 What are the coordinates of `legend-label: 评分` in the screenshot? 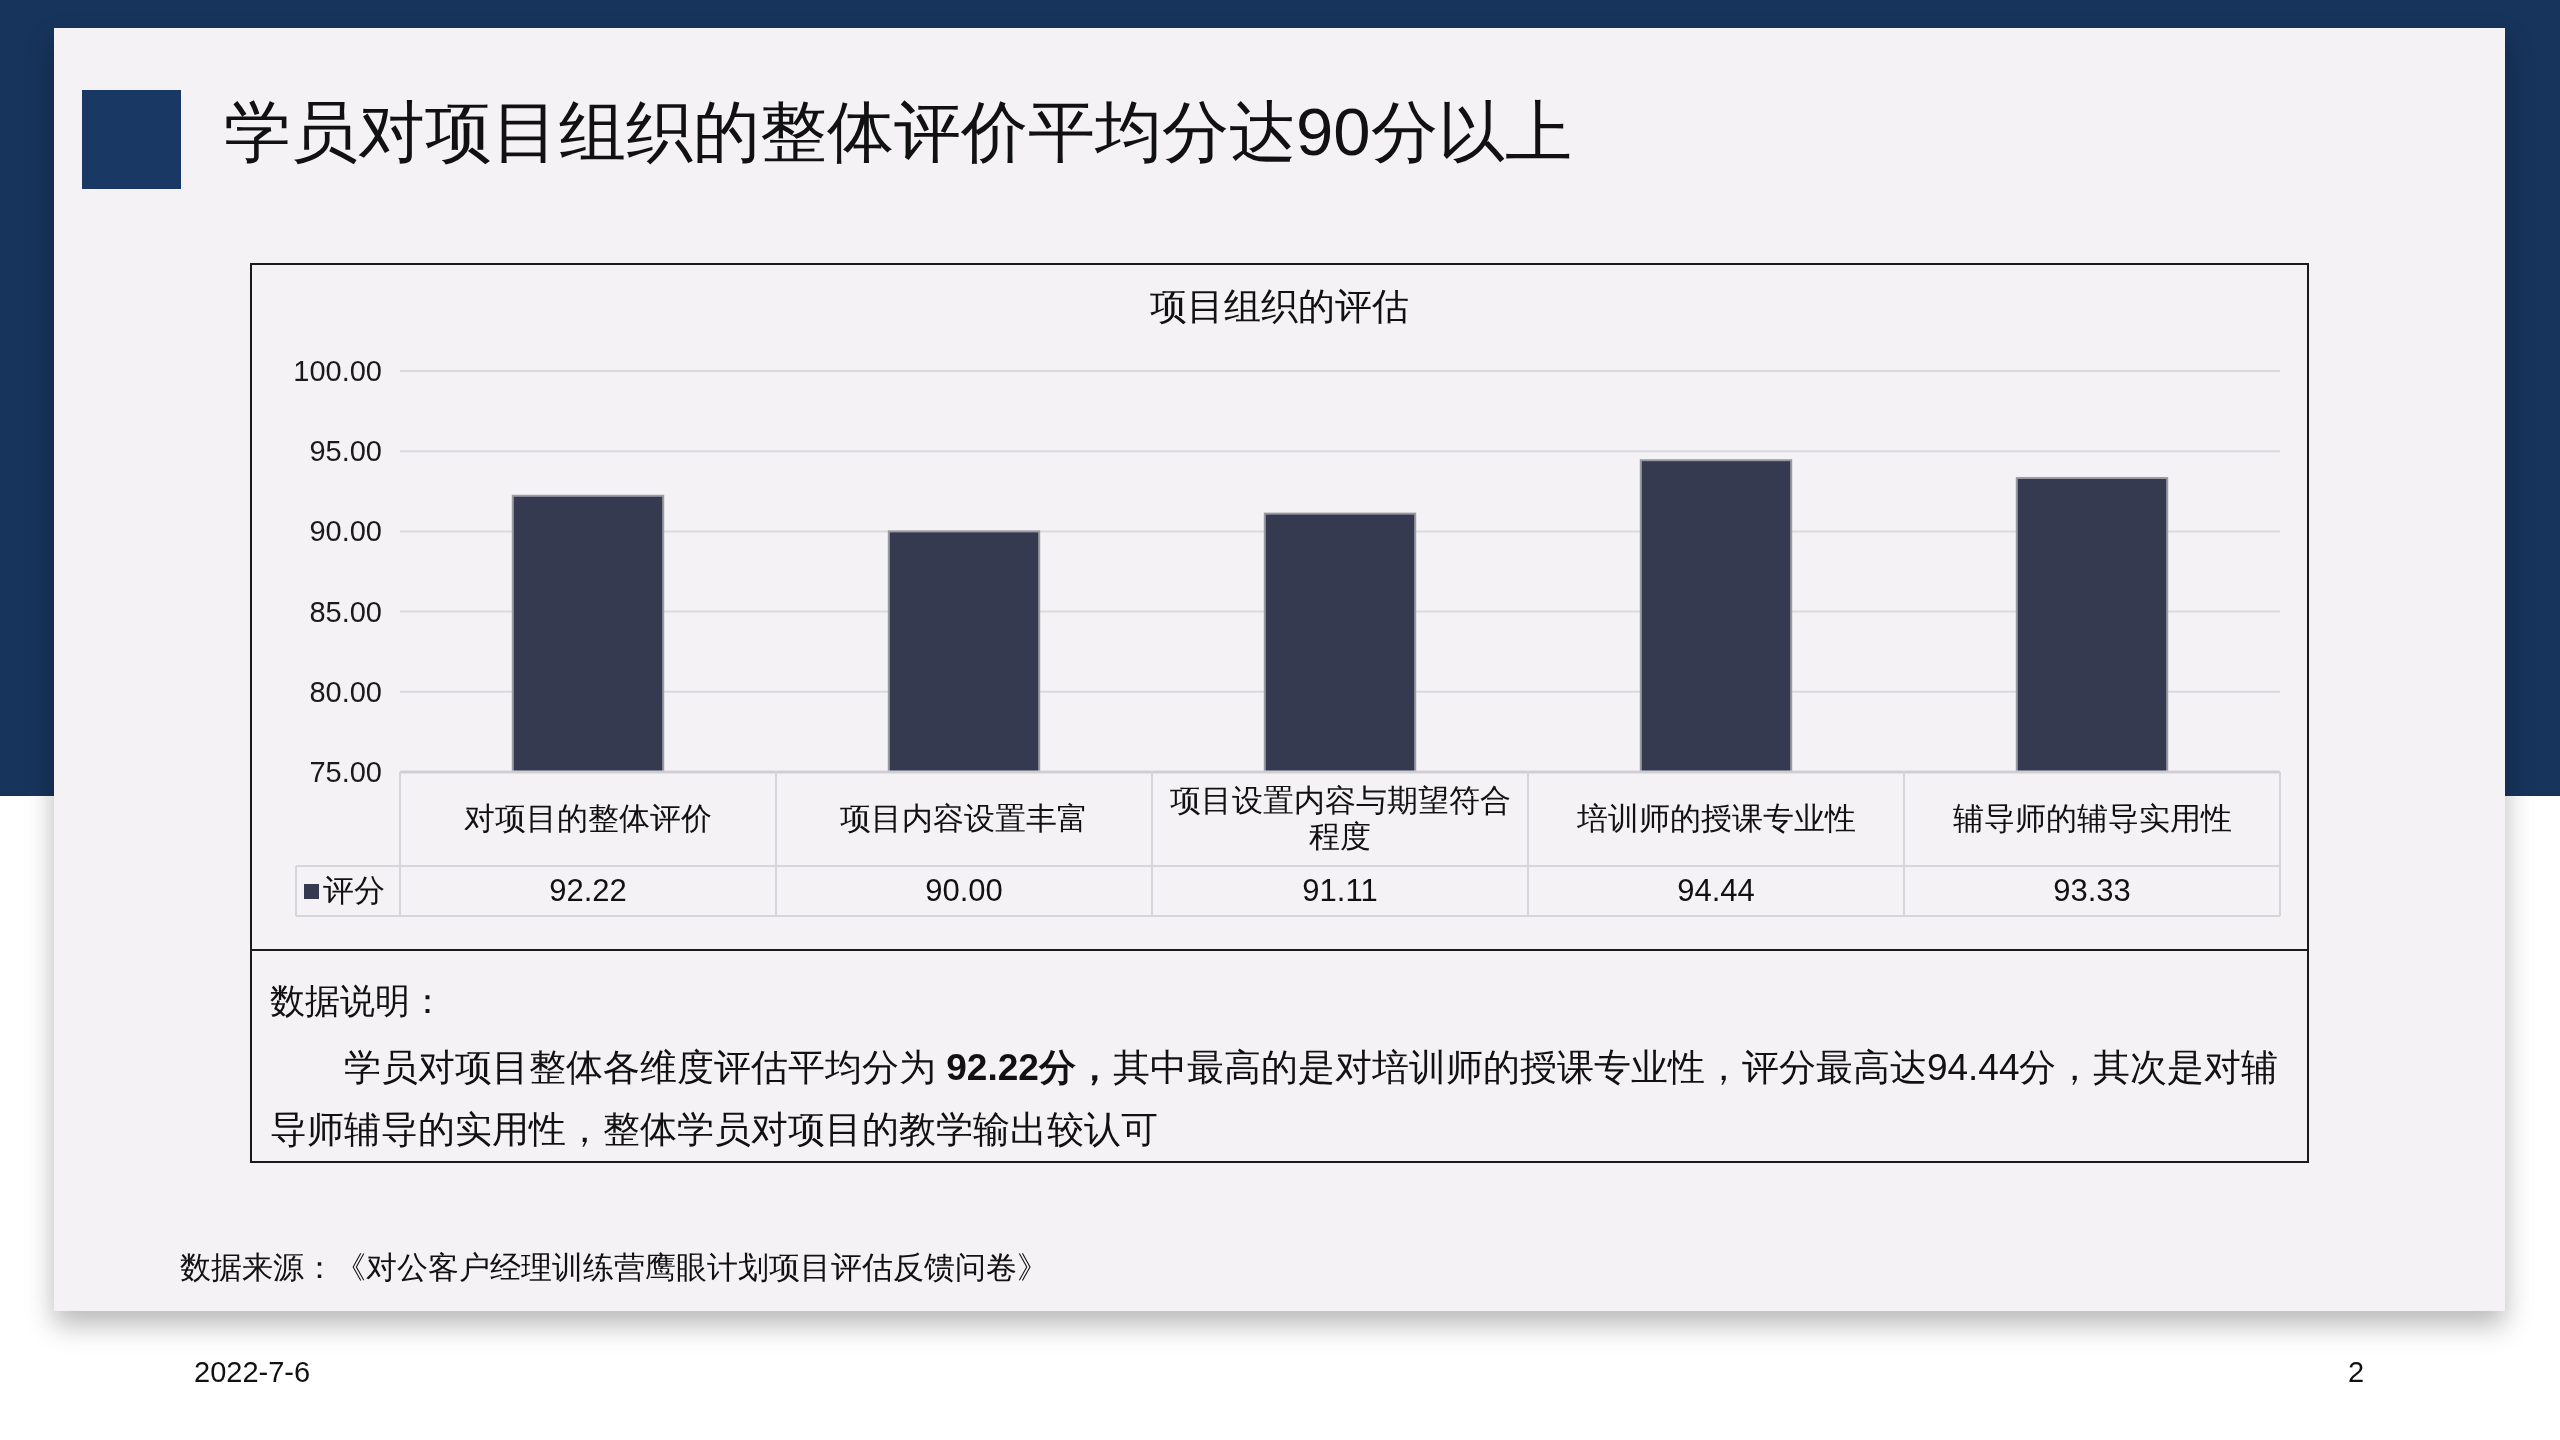 It's located at (354, 891).